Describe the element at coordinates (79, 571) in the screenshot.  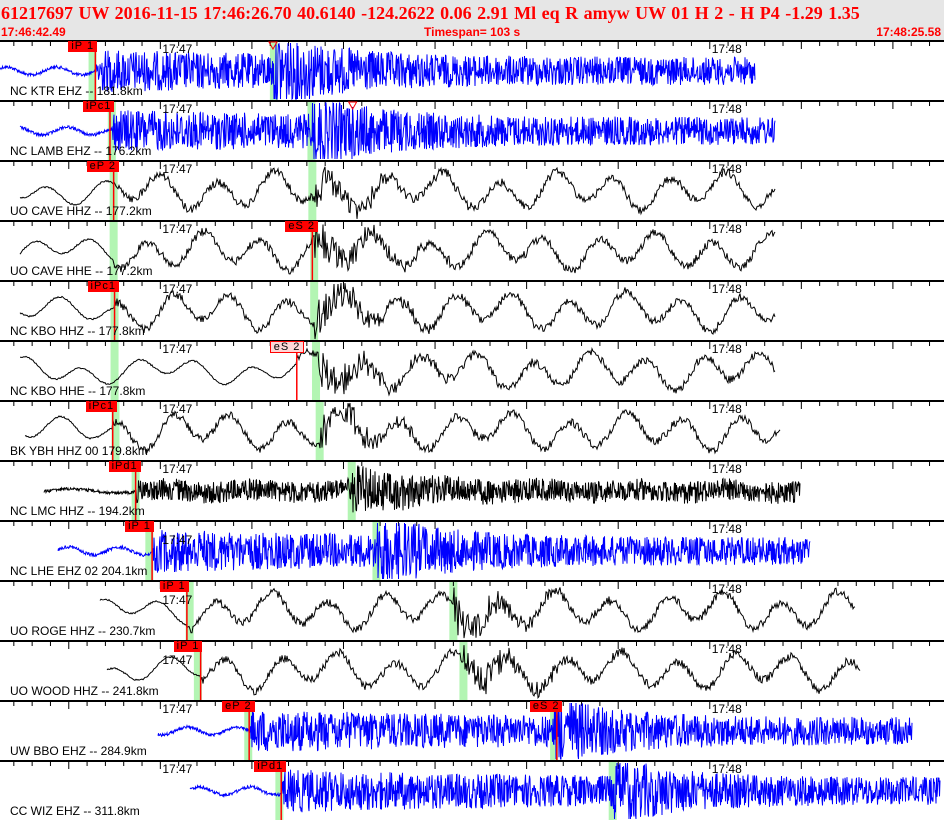
I see `channel-label: NC LHE EHZ 02 204.1km` at that location.